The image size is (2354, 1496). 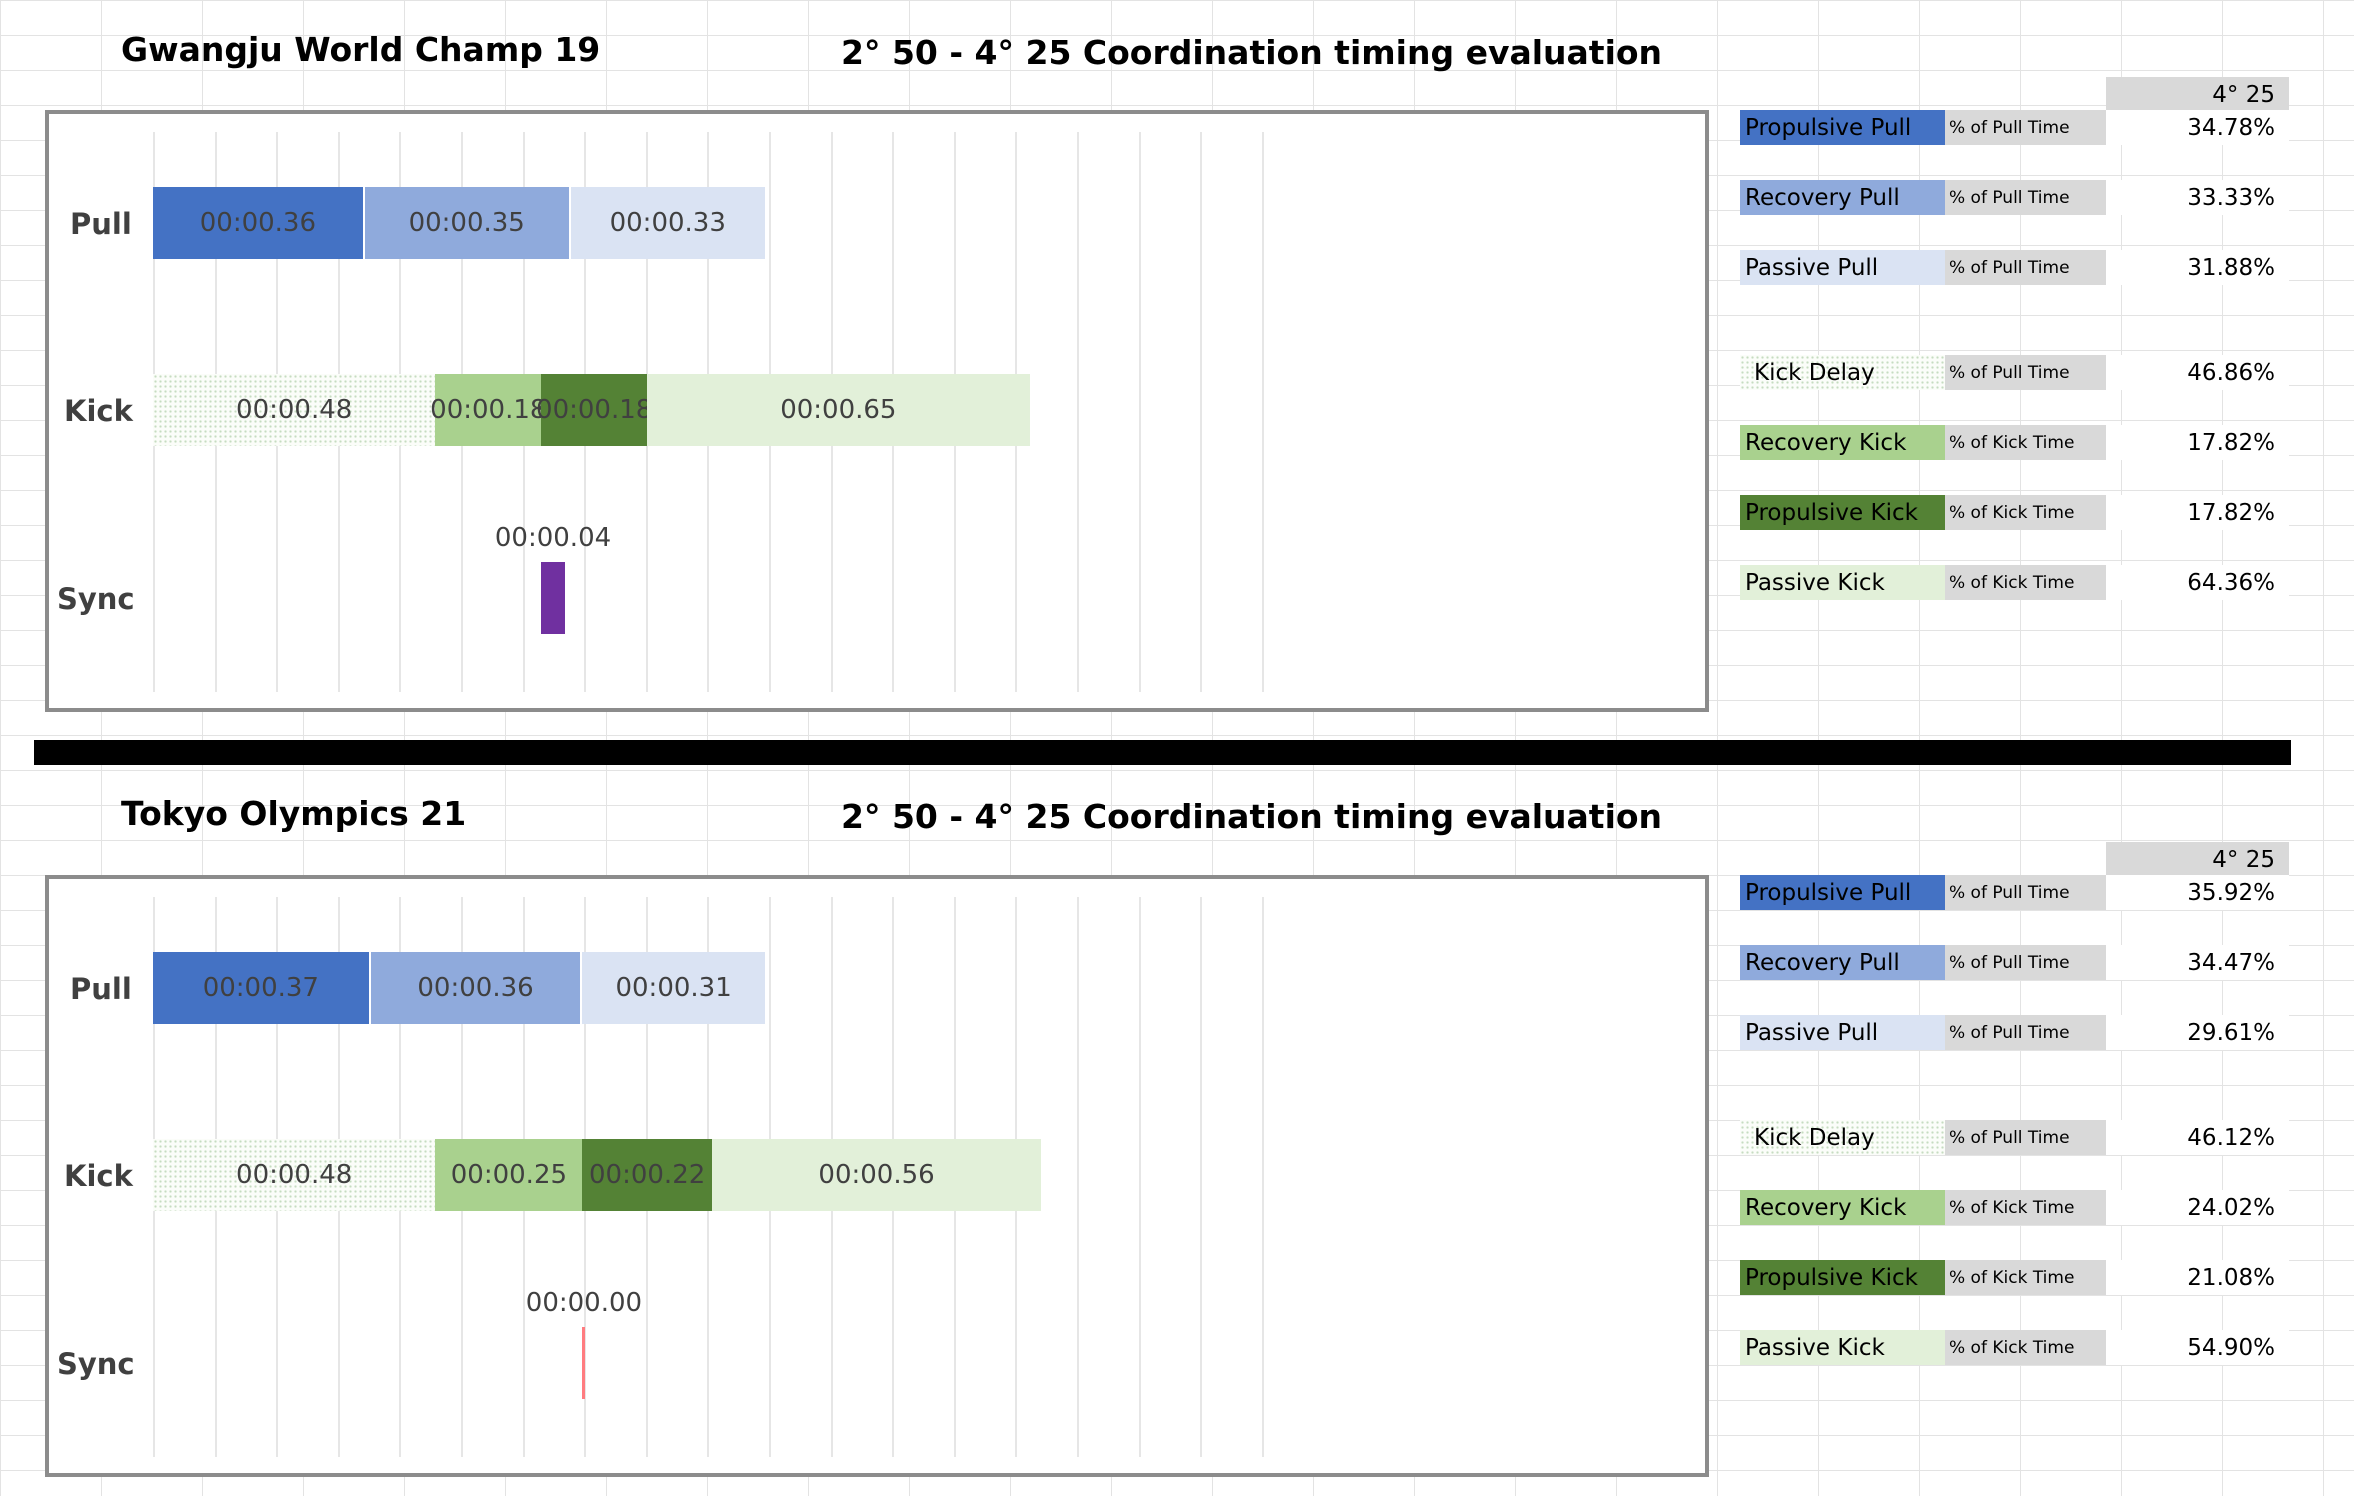 What do you see at coordinates (509, 1175) in the screenshot?
I see `bar-recovery-kick: 00:00.25` at bounding box center [509, 1175].